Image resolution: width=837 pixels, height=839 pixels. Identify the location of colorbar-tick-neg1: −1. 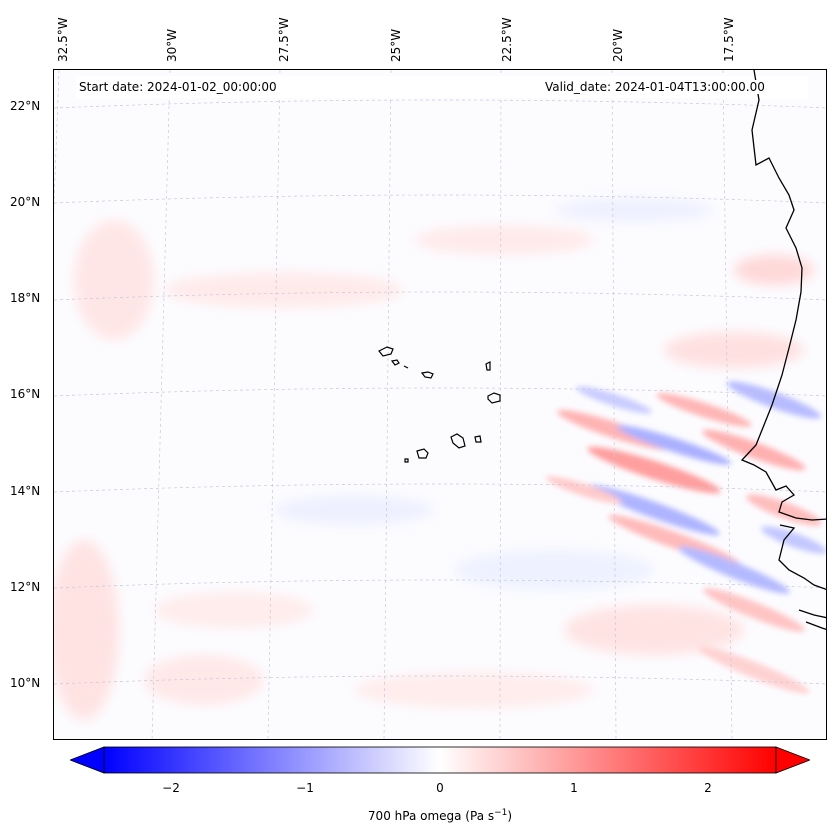
(305, 788).